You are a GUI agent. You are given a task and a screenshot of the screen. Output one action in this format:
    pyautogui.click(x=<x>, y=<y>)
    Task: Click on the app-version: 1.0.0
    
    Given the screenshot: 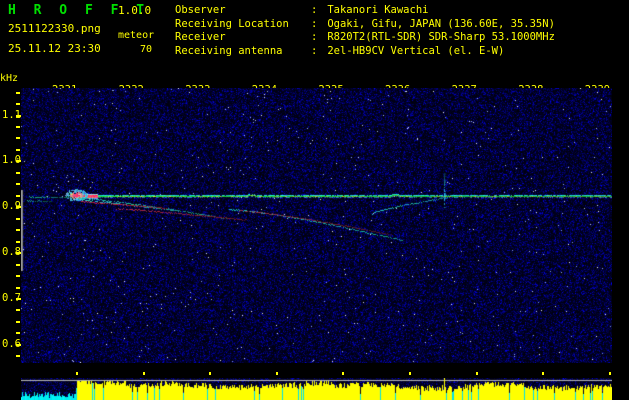 What is the action you would take?
    pyautogui.click(x=135, y=10)
    